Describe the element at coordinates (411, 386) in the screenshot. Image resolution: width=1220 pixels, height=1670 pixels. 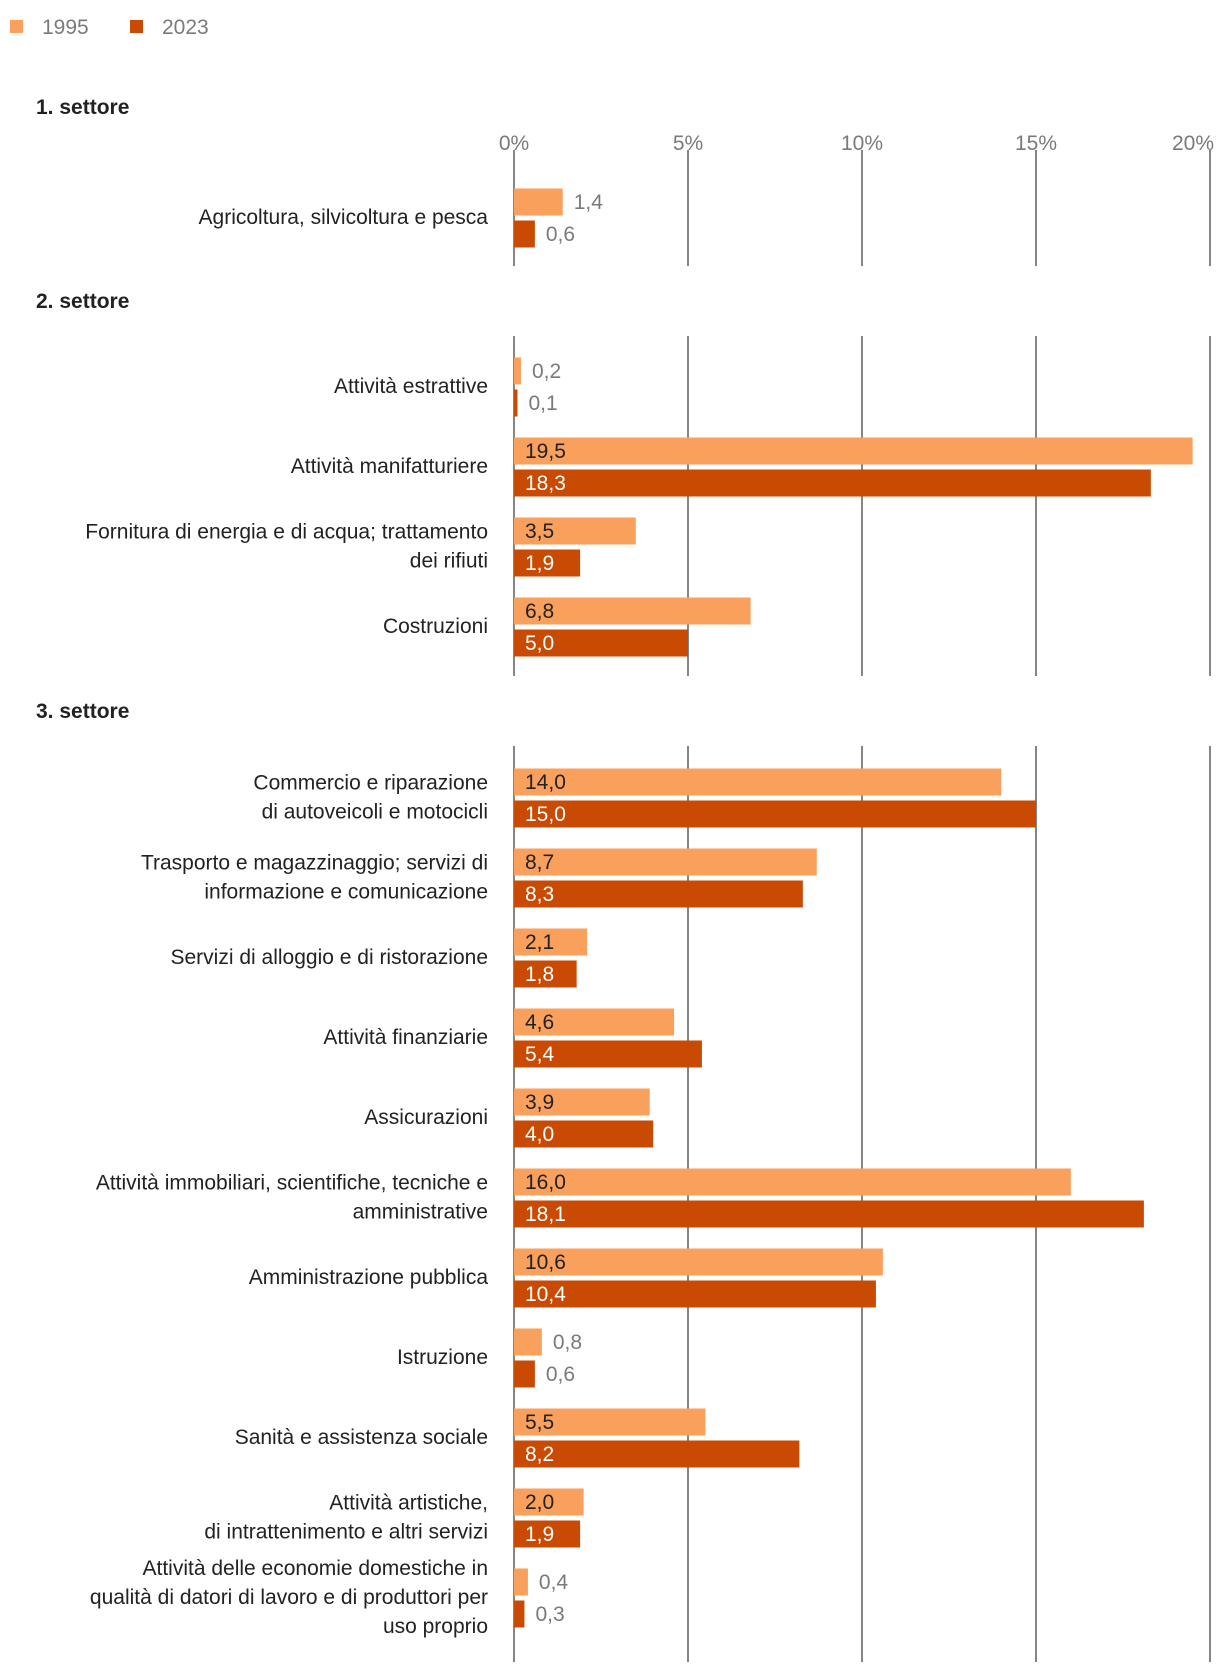
I see `category-label: Attività estrattive` at that location.